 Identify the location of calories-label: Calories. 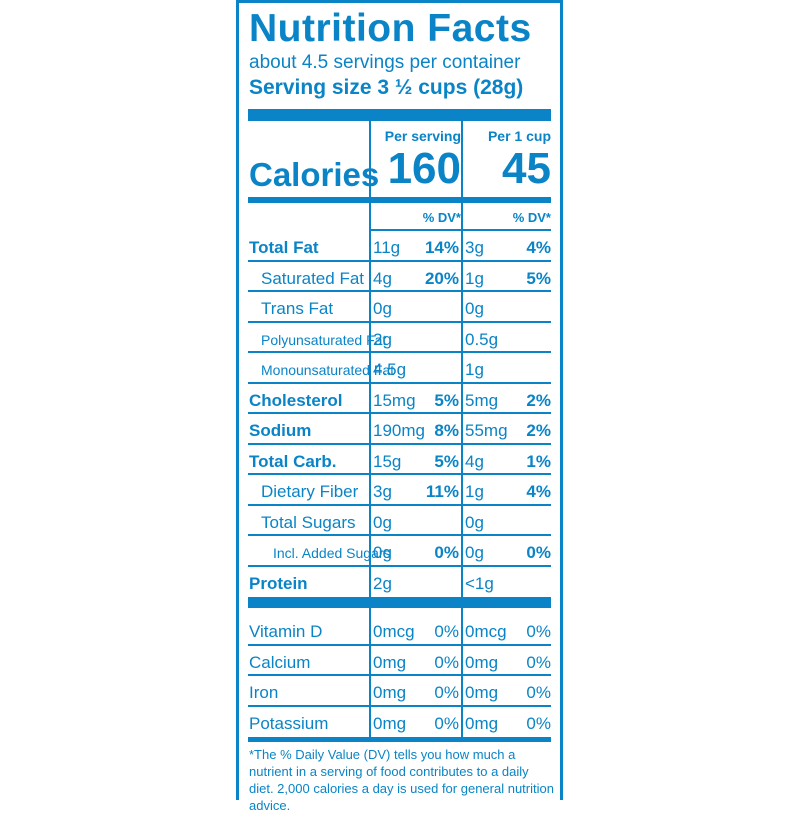
(314, 174).